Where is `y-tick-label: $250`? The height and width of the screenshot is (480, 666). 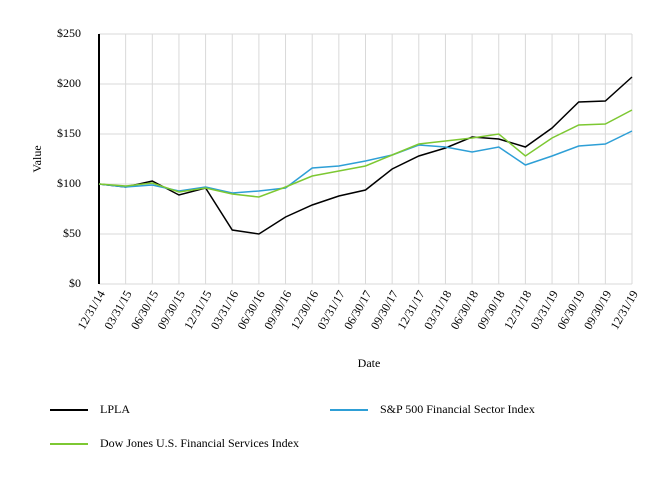
y-tick-label: $250 is located at coordinates (69, 33).